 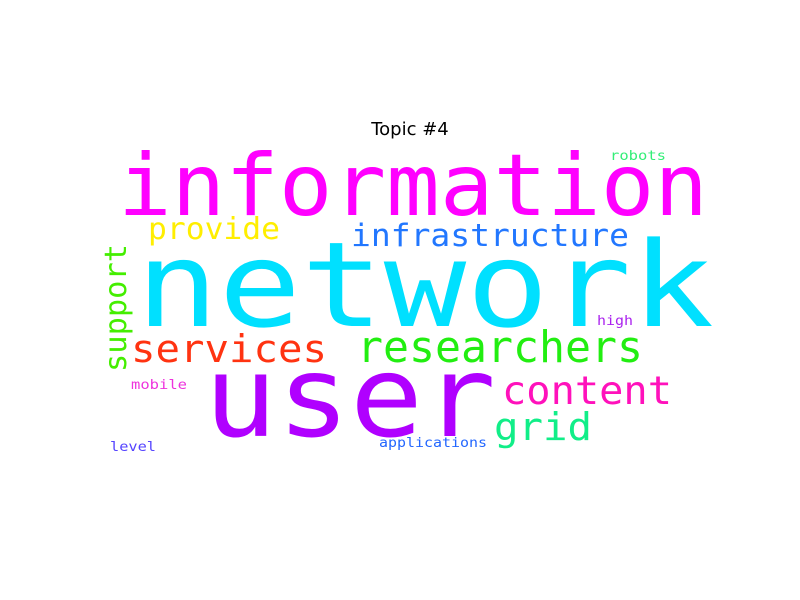 I want to click on word-support: support, so click(x=116, y=308).